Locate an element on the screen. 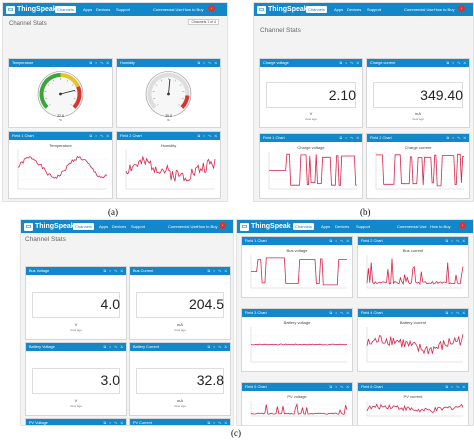 The width and height of the screenshot is (474, 441). numeric-unit: mA is located at coordinates (180, 400).